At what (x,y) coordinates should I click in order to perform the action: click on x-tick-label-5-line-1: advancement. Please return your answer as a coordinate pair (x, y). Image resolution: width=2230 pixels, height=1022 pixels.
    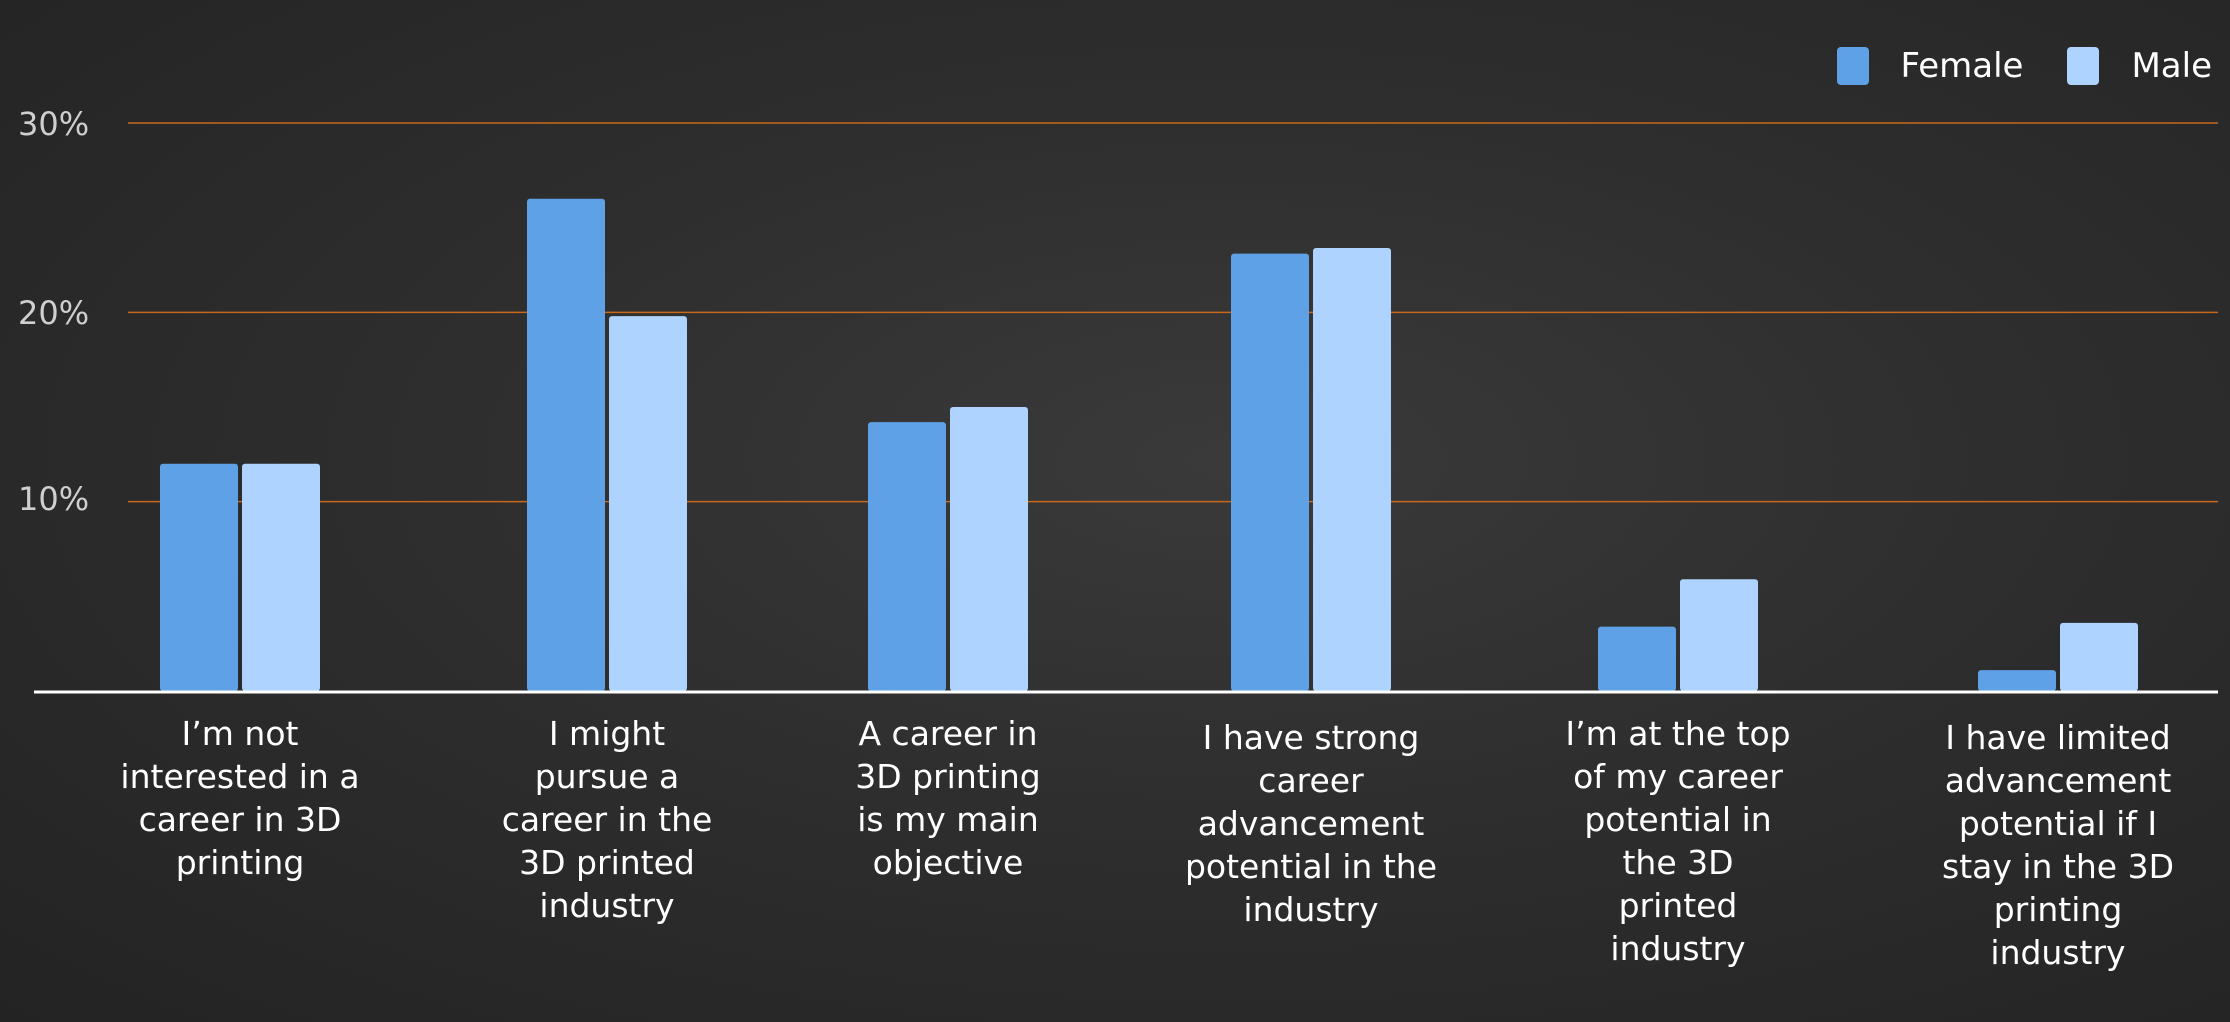
    Looking at the image, I should click on (2058, 780).